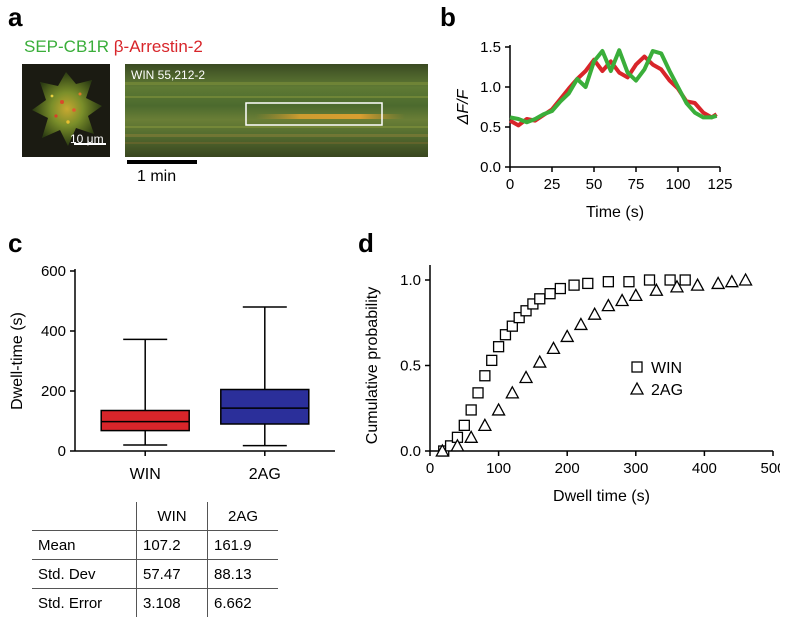  I want to click on chart-d-y-tick-label: 0.5, so click(410, 366).